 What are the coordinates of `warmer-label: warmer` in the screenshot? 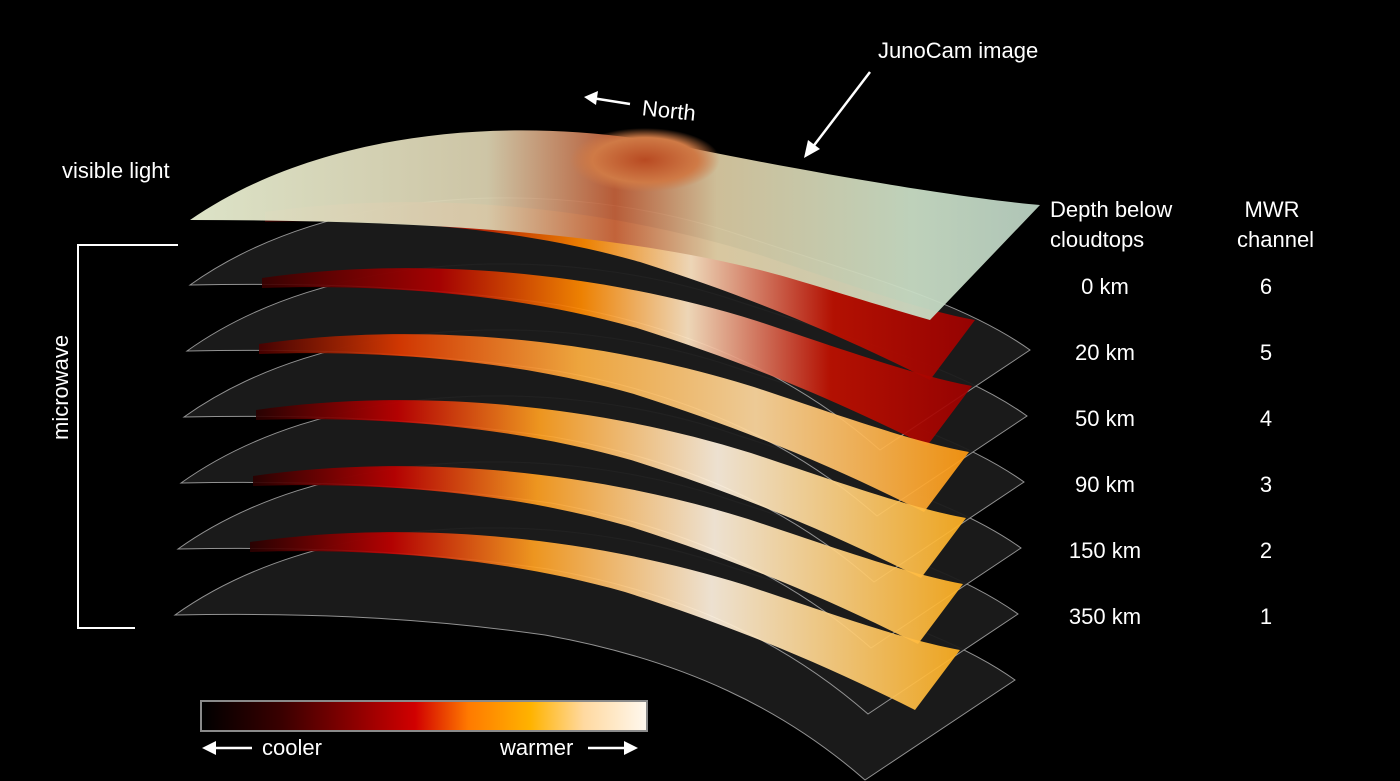 It's located at (537, 747).